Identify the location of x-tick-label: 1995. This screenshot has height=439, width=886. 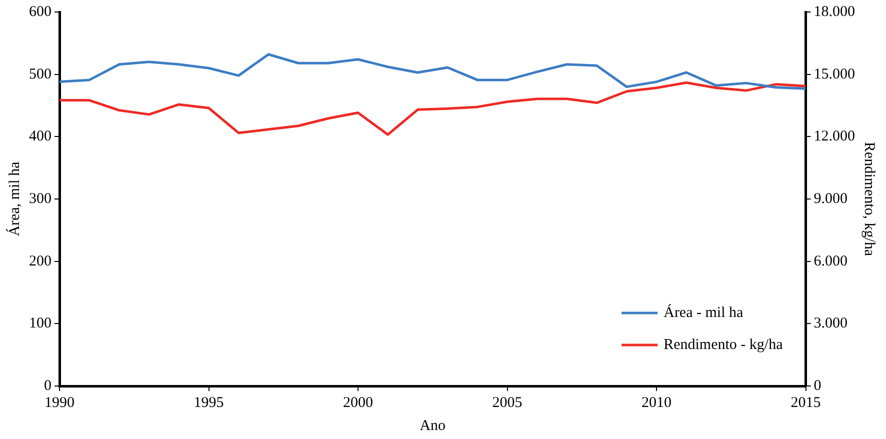
(209, 402).